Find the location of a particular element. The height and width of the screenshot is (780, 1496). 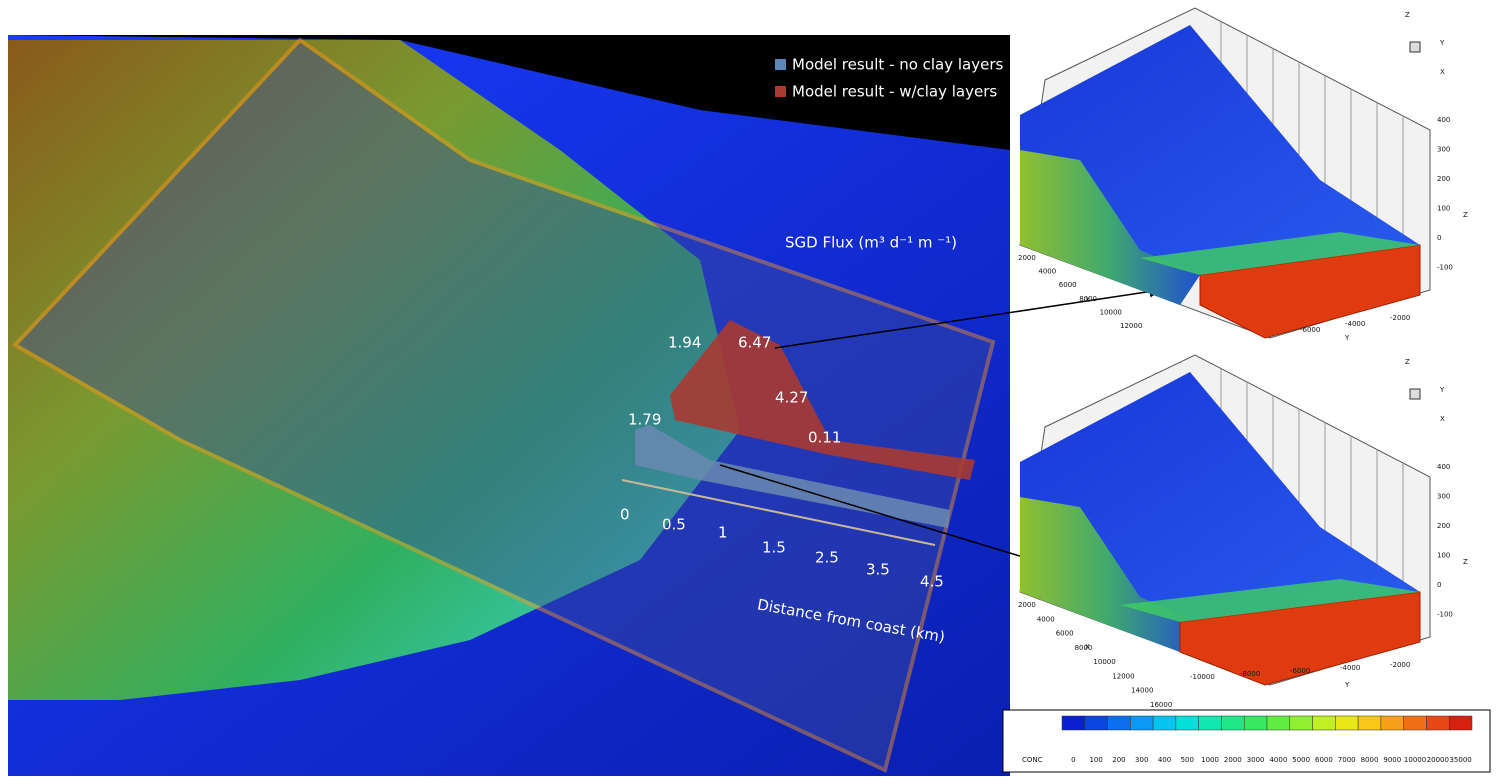

no-clay-band is located at coordinates (792, 476).